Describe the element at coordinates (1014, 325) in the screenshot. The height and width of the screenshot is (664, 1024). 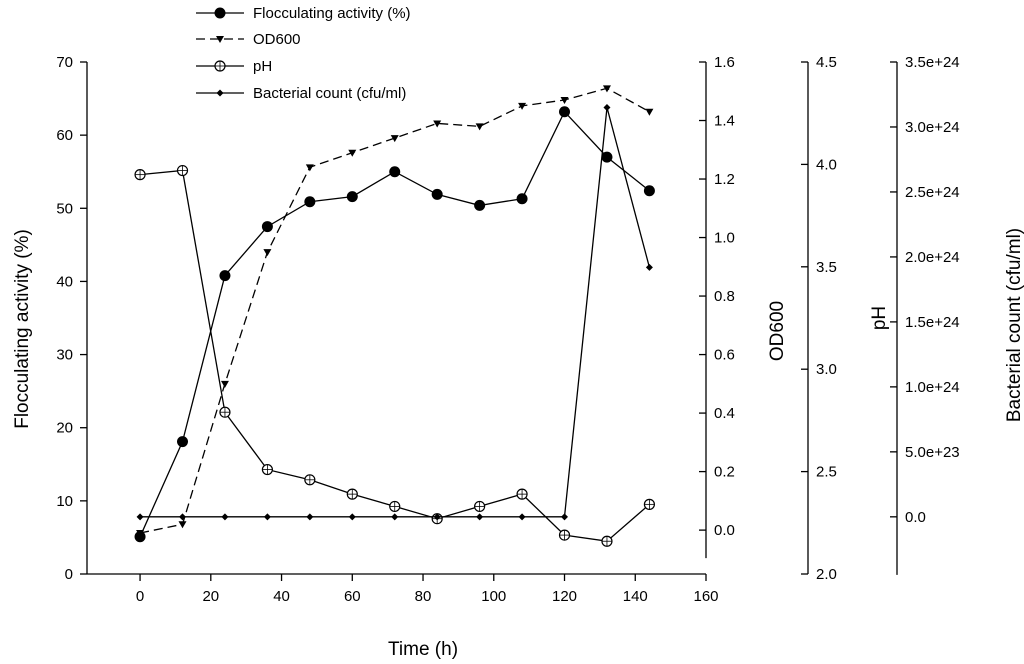
I see `bacterial-axis-title: Bacterial count (cfu/ml)` at that location.